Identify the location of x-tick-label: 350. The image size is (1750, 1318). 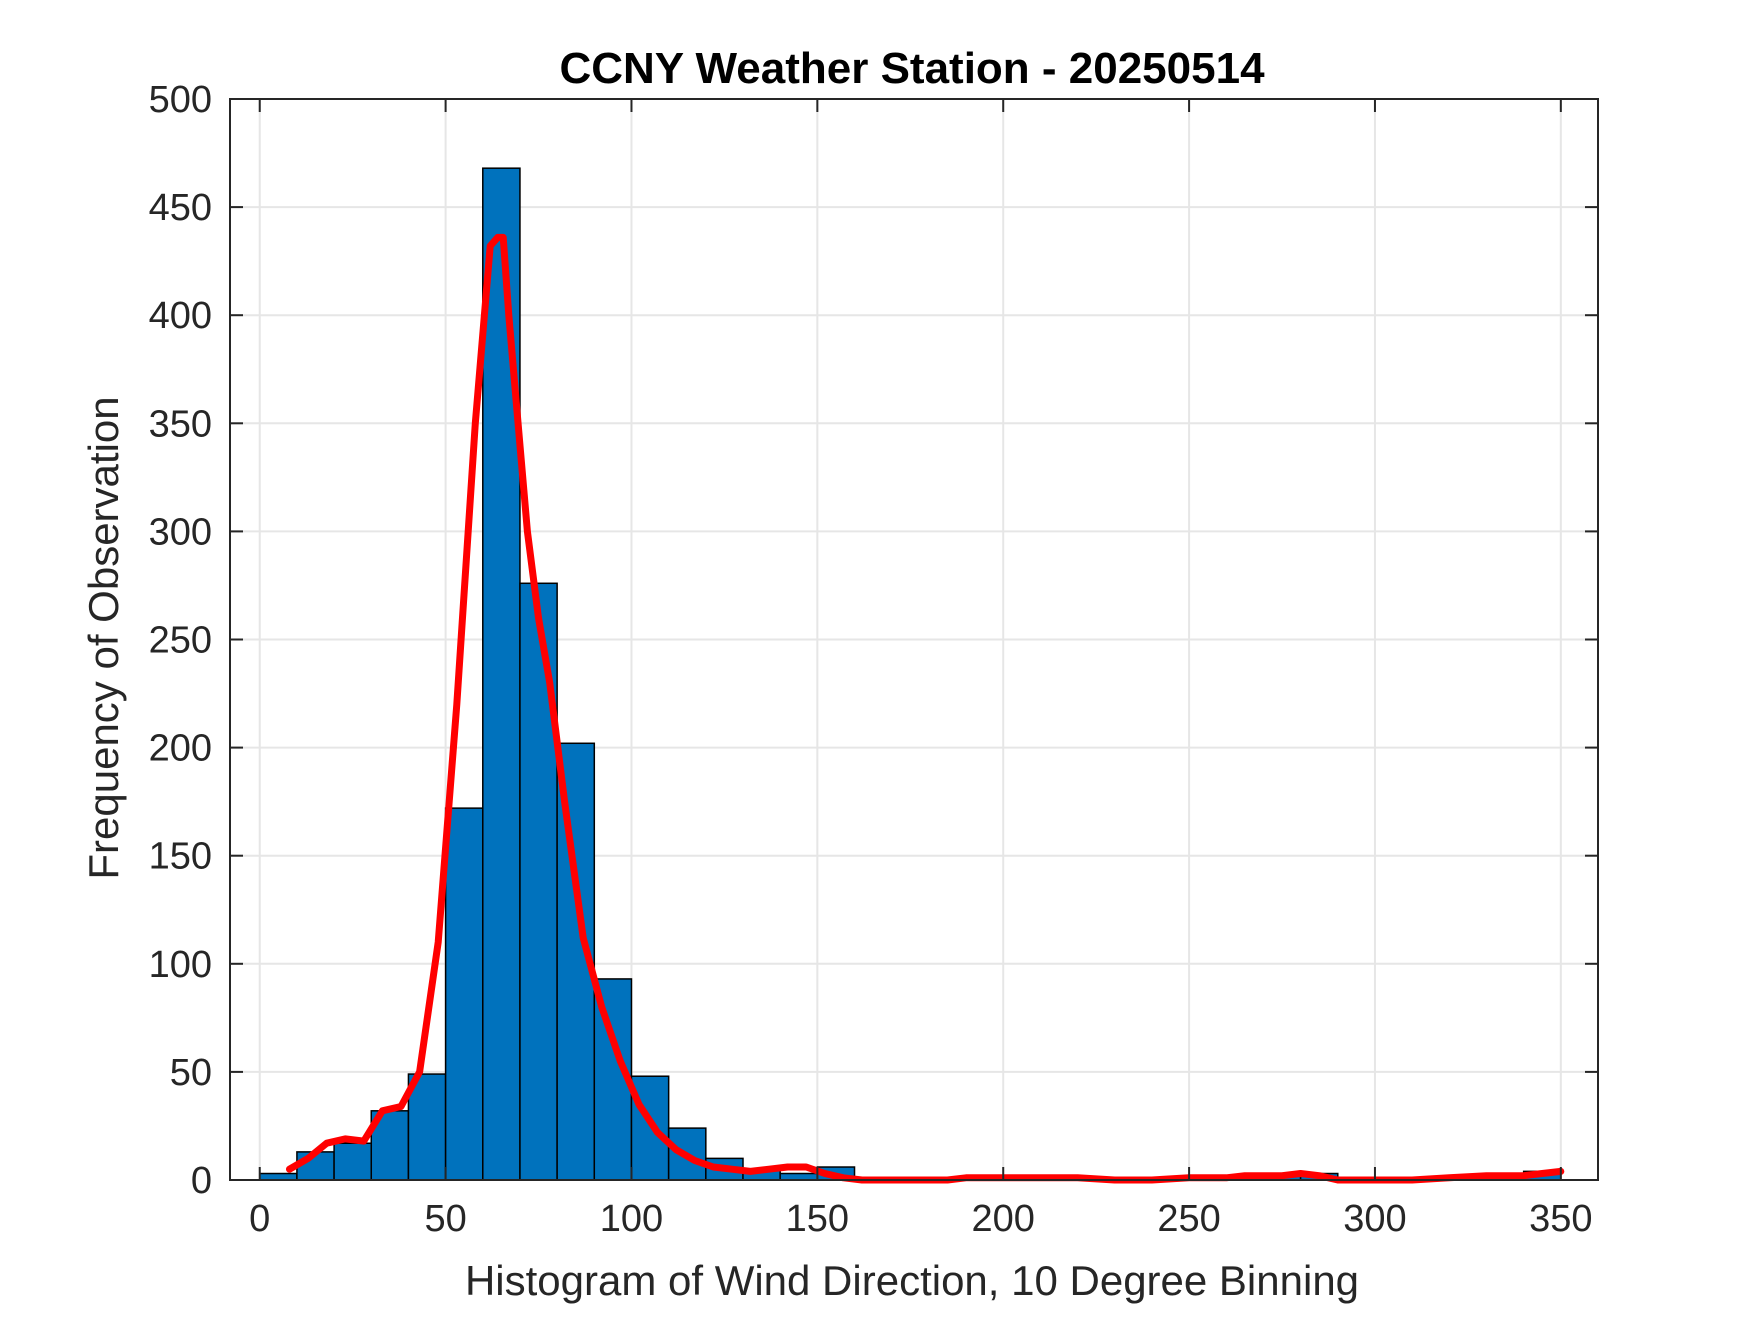
(1560, 1219).